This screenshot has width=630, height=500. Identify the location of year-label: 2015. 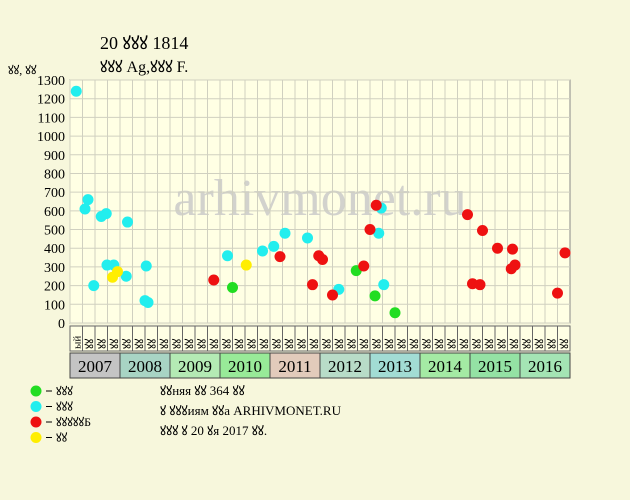
(495, 366).